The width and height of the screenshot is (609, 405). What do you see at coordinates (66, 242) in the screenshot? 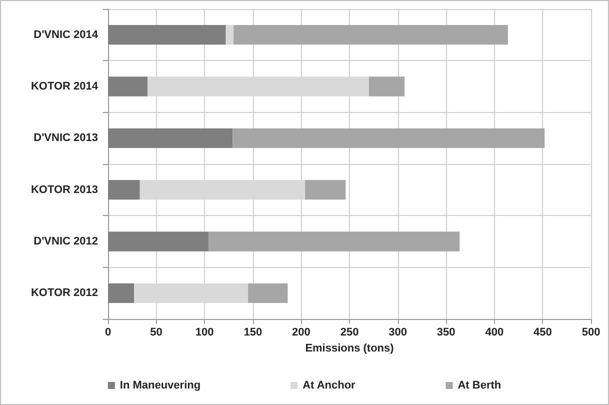
I see `y-tick-label: D'VNIC 2012` at bounding box center [66, 242].